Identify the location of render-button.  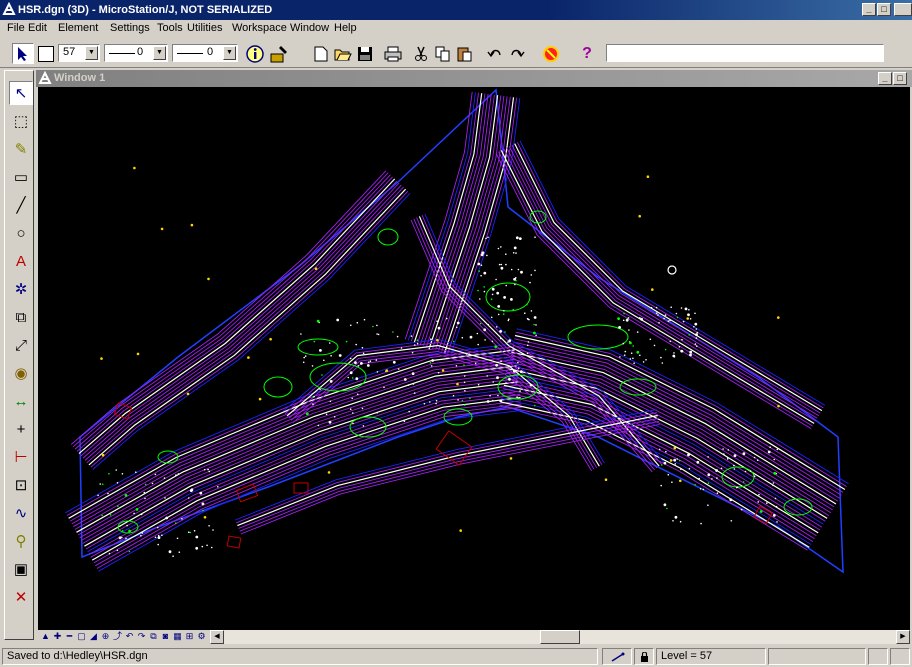
(551, 53).